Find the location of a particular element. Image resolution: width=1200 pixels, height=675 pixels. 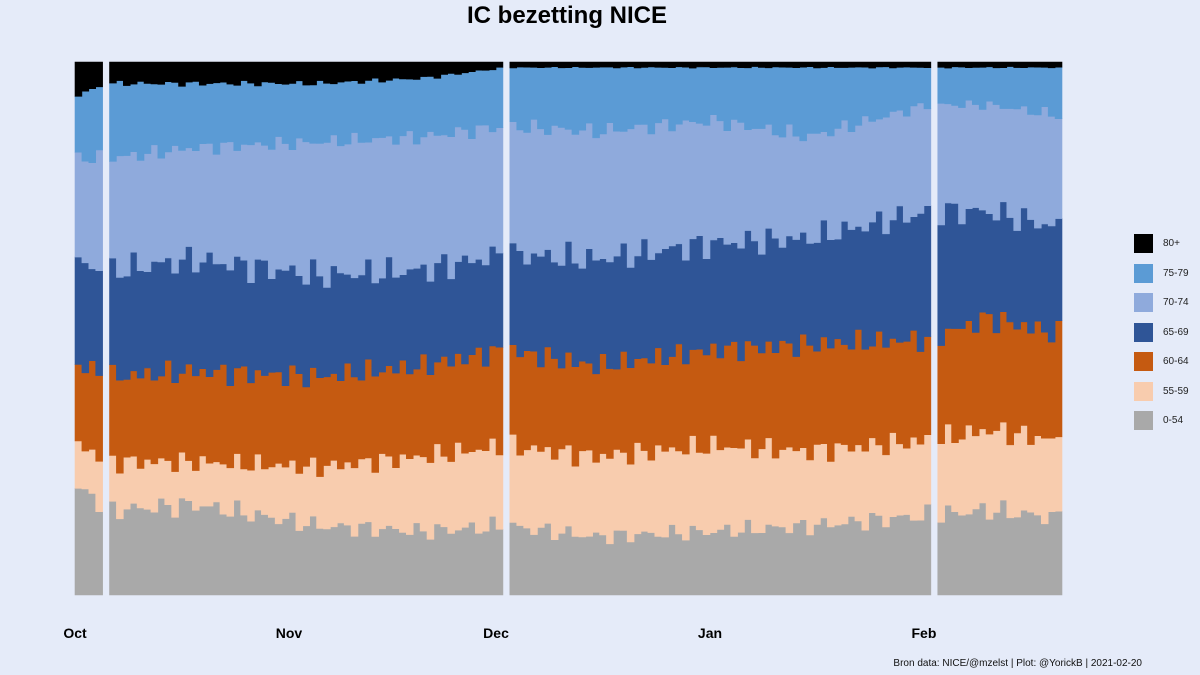

legend-item: 75-79 is located at coordinates (1161, 274).